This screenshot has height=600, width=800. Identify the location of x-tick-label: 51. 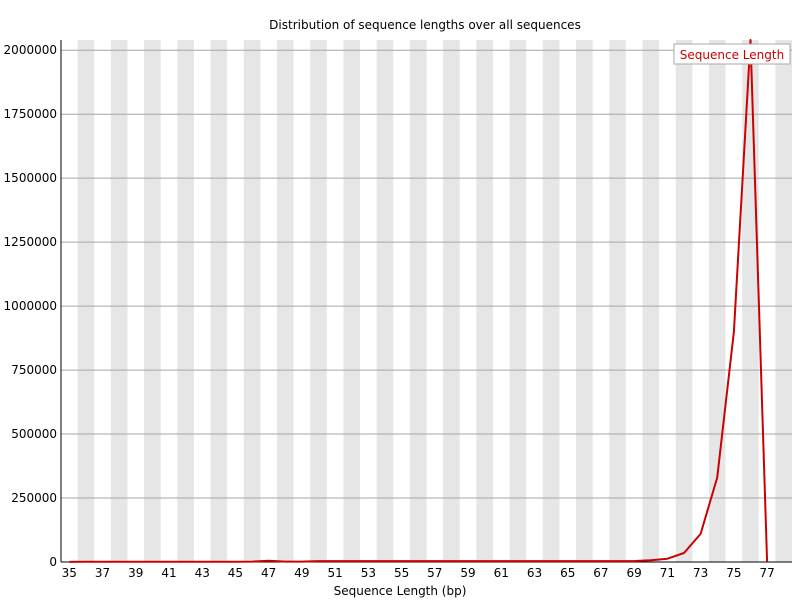
(334, 573).